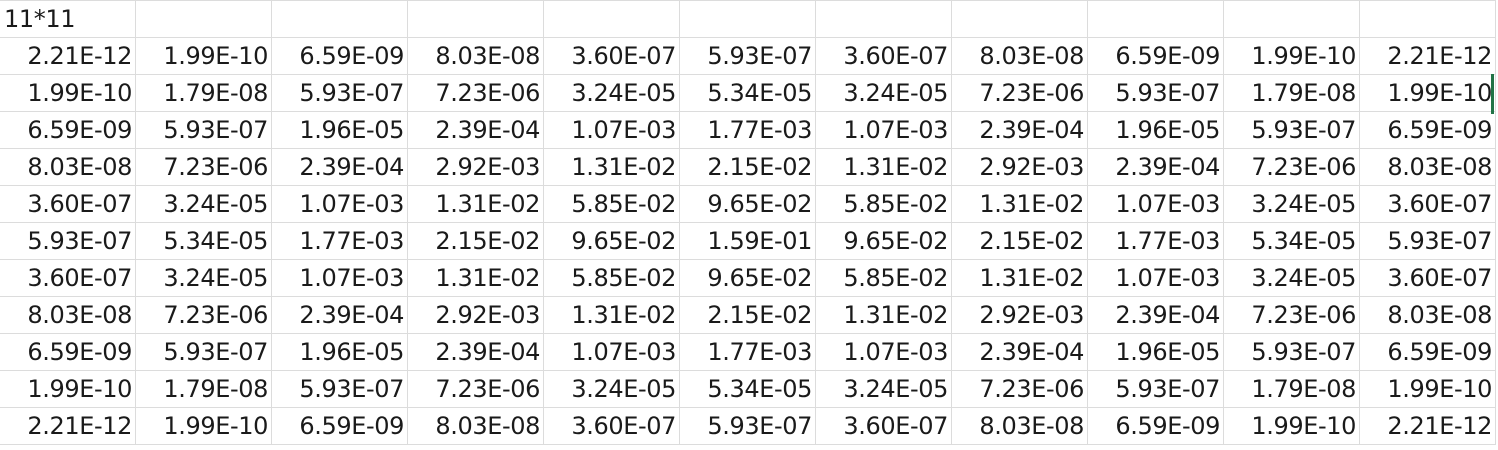  I want to click on cell: 1.59E-01, so click(747, 241).